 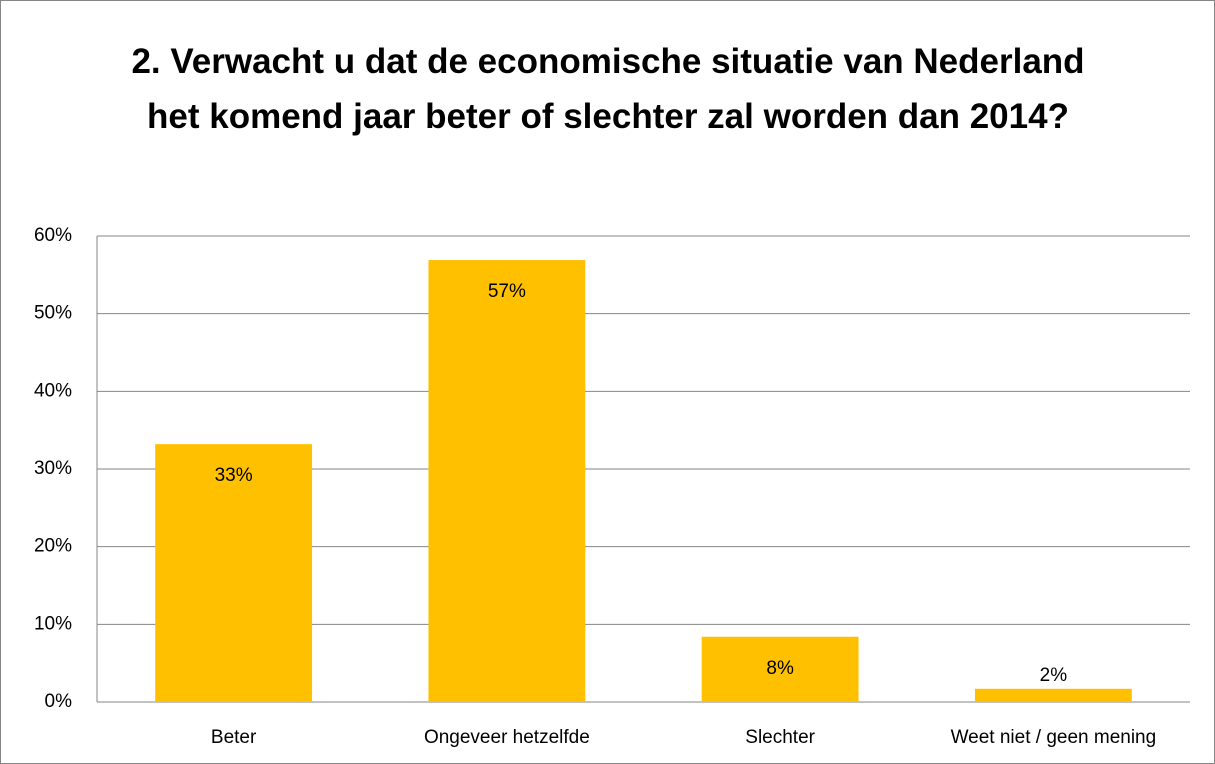 What do you see at coordinates (234, 737) in the screenshot?
I see `x-tick-label: Beter` at bounding box center [234, 737].